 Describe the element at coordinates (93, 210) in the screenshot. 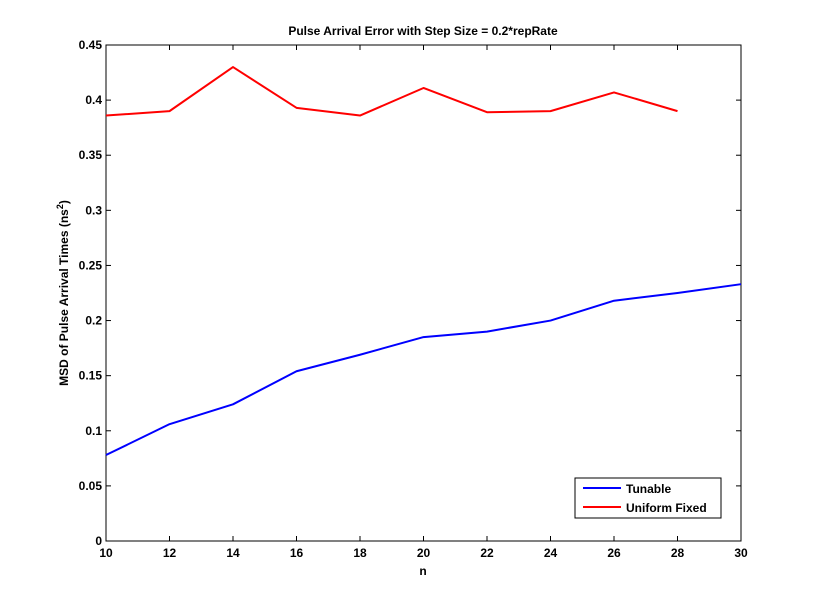

I see `y-tick-label: 0.3` at that location.